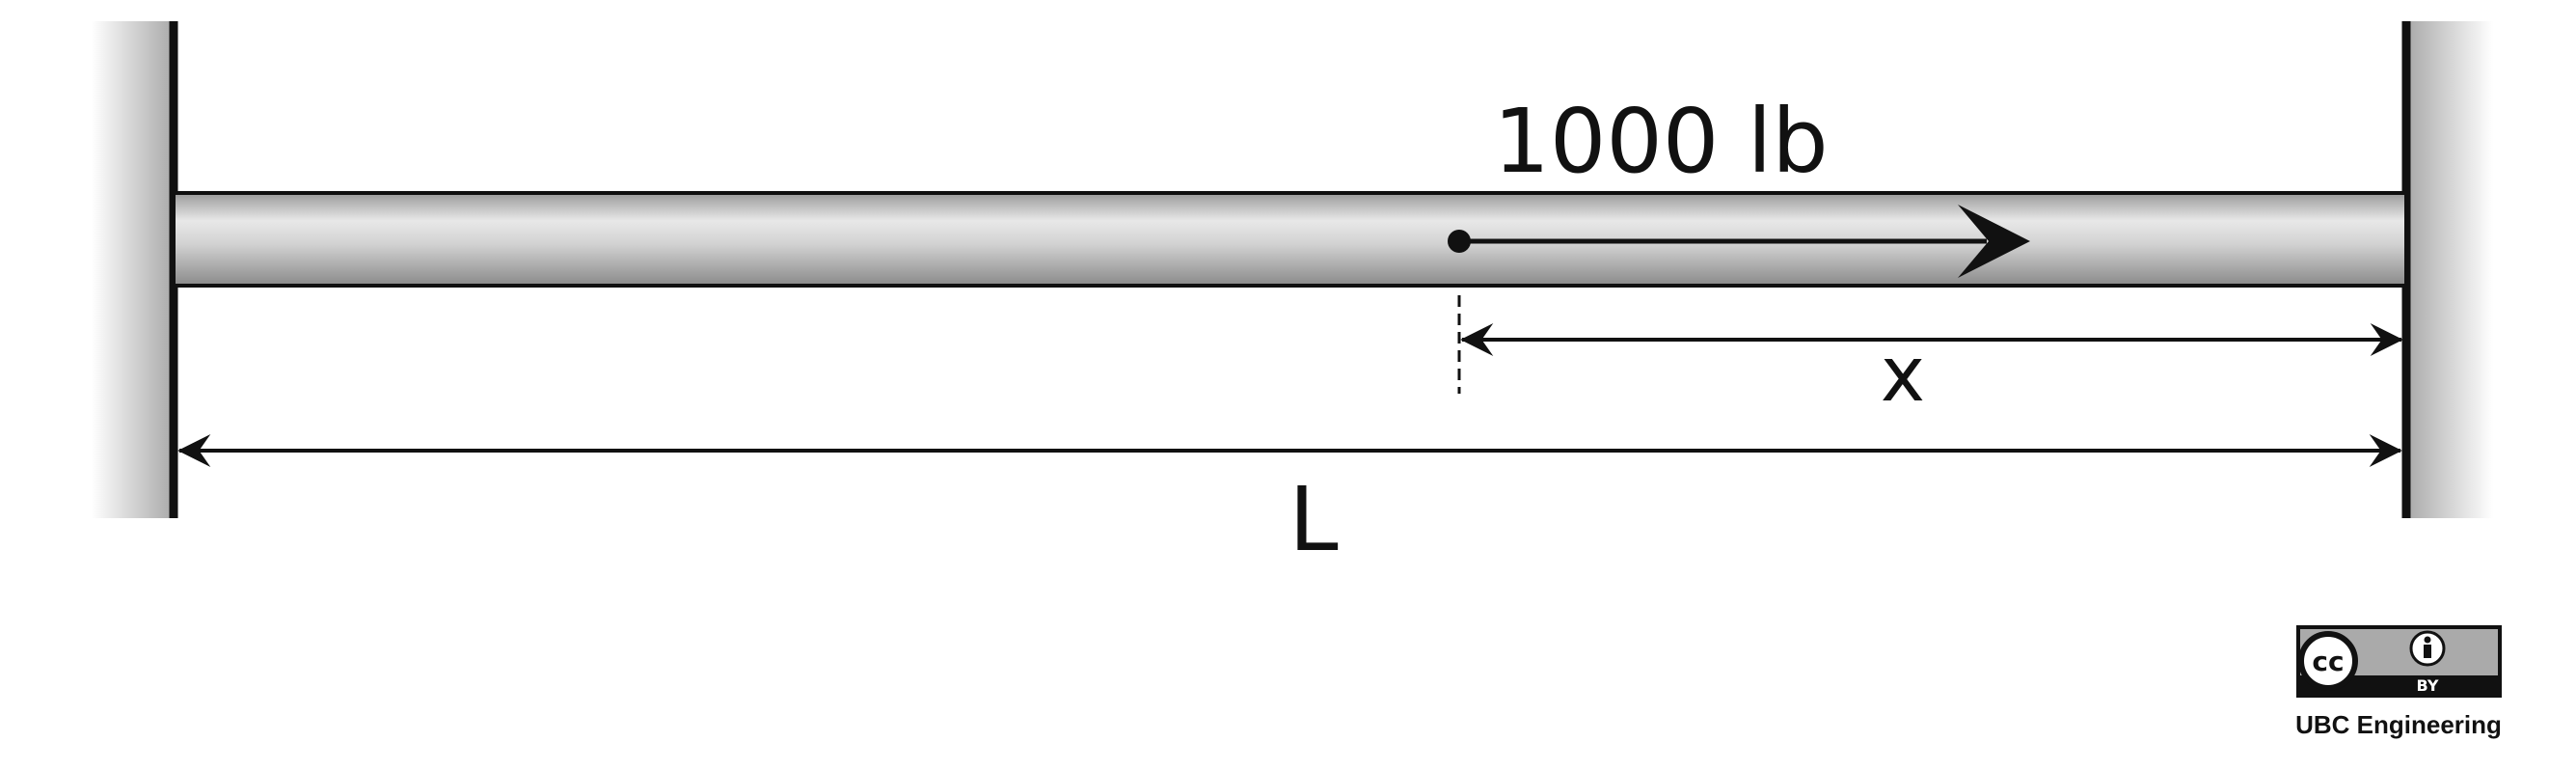 The image size is (2576, 770). Describe the element at coordinates (1903, 376) in the screenshot. I see `dimension-x-label: x` at that location.